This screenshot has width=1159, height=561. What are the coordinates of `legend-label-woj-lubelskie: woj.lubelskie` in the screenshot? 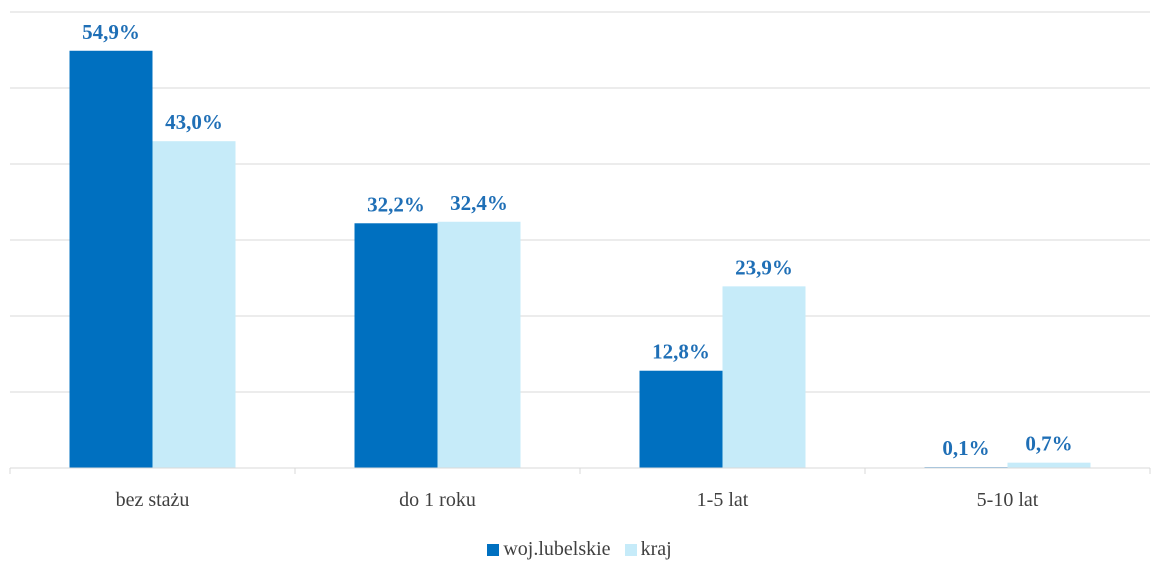 It's located at (557, 549).